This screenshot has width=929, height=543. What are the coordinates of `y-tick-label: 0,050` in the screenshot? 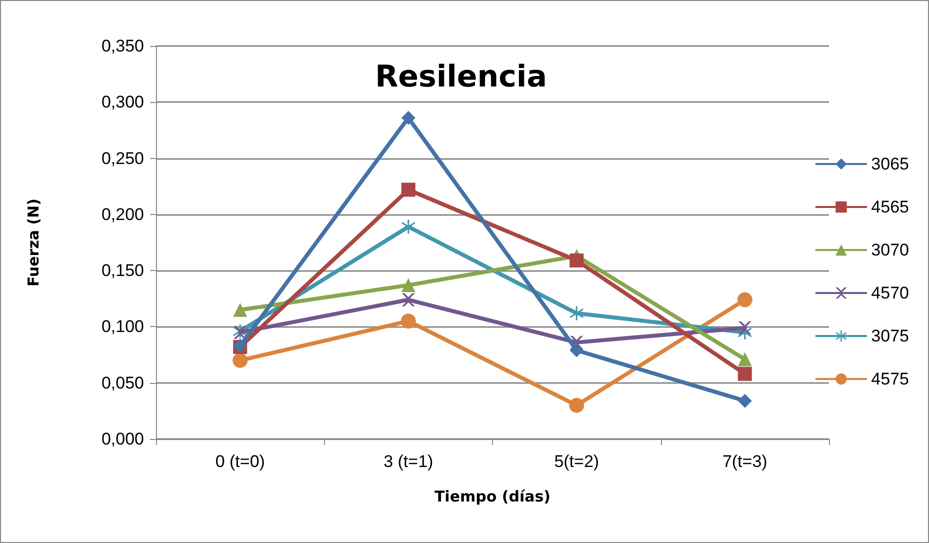 It's located at (122, 382).